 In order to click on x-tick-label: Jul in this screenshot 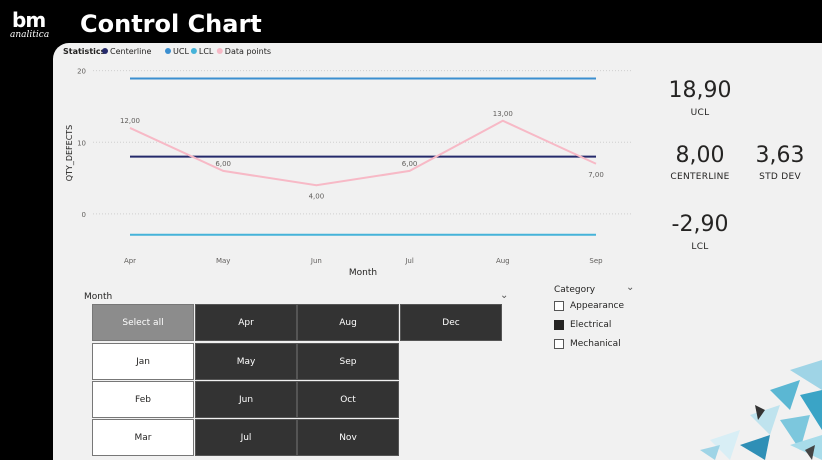, I will do `click(409, 261)`.